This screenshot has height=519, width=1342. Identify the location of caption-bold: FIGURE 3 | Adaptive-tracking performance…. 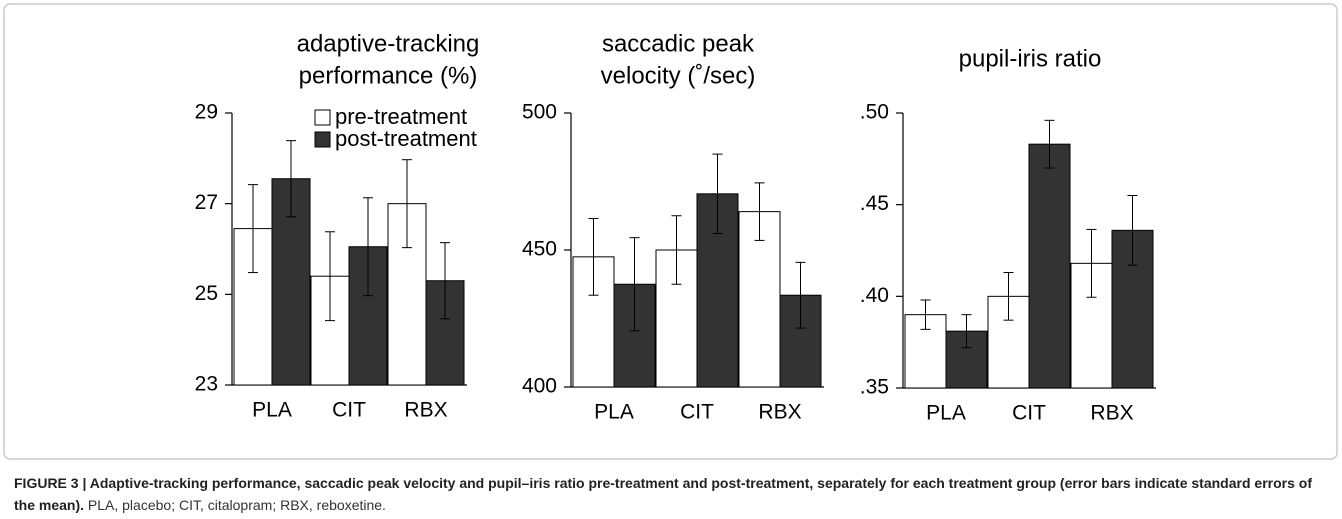
(663, 494).